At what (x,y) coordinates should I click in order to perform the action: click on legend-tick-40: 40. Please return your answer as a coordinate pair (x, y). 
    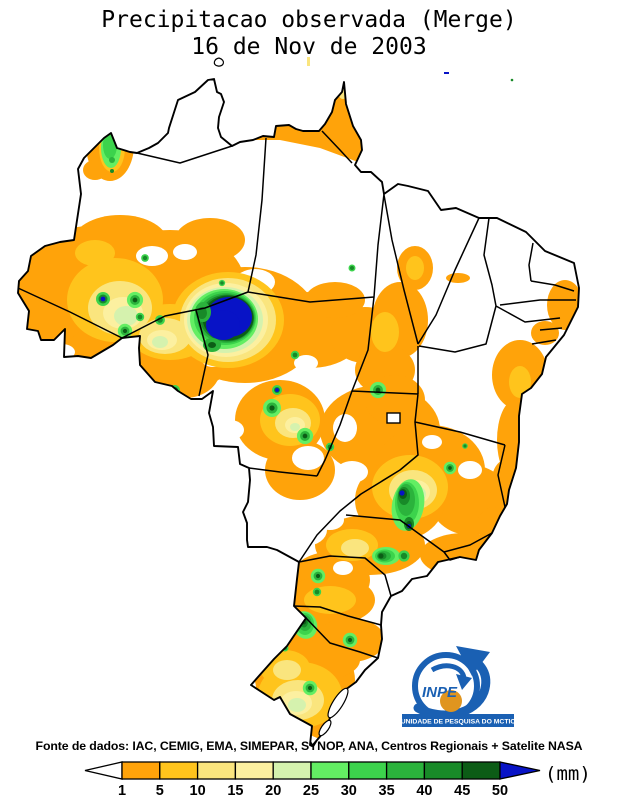
    Looking at the image, I should click on (424, 791).